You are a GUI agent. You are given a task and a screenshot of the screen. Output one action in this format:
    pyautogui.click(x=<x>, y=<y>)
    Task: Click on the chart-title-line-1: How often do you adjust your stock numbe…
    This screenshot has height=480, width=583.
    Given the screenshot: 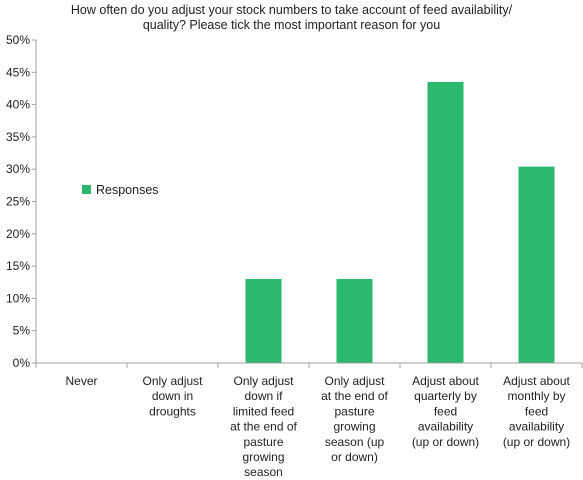 What is the action you would take?
    pyautogui.click(x=291, y=10)
    